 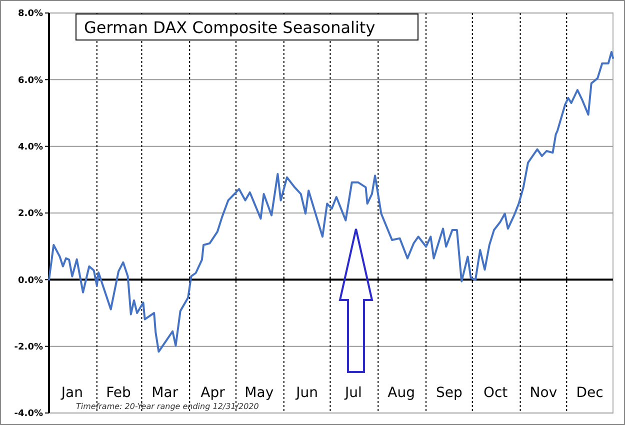 I want to click on y-tick-label: 0.0%, so click(x=30, y=281).